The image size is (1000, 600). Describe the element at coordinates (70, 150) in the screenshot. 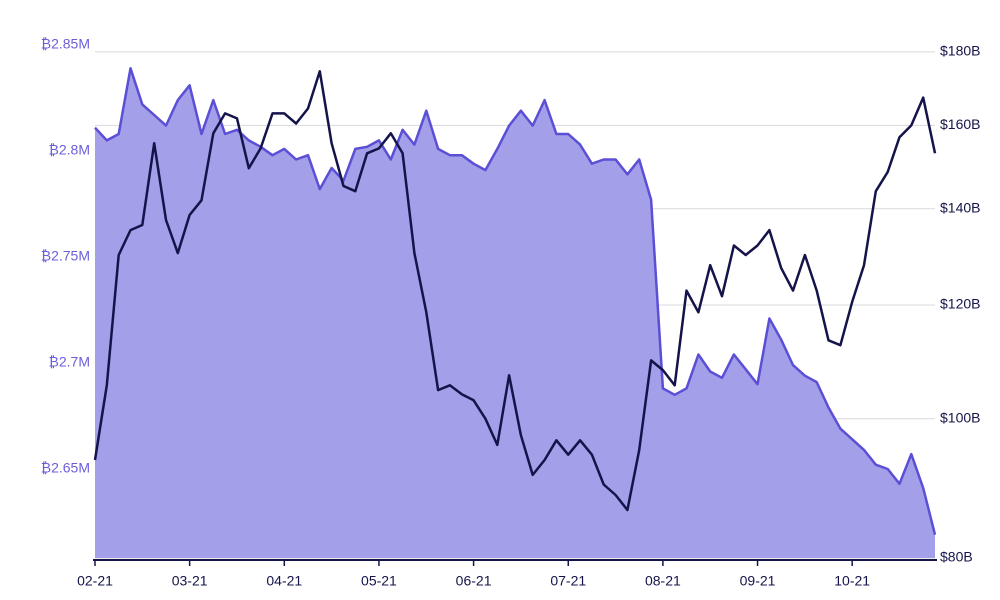

I see `y-tick-label: ₿2.8M` at that location.